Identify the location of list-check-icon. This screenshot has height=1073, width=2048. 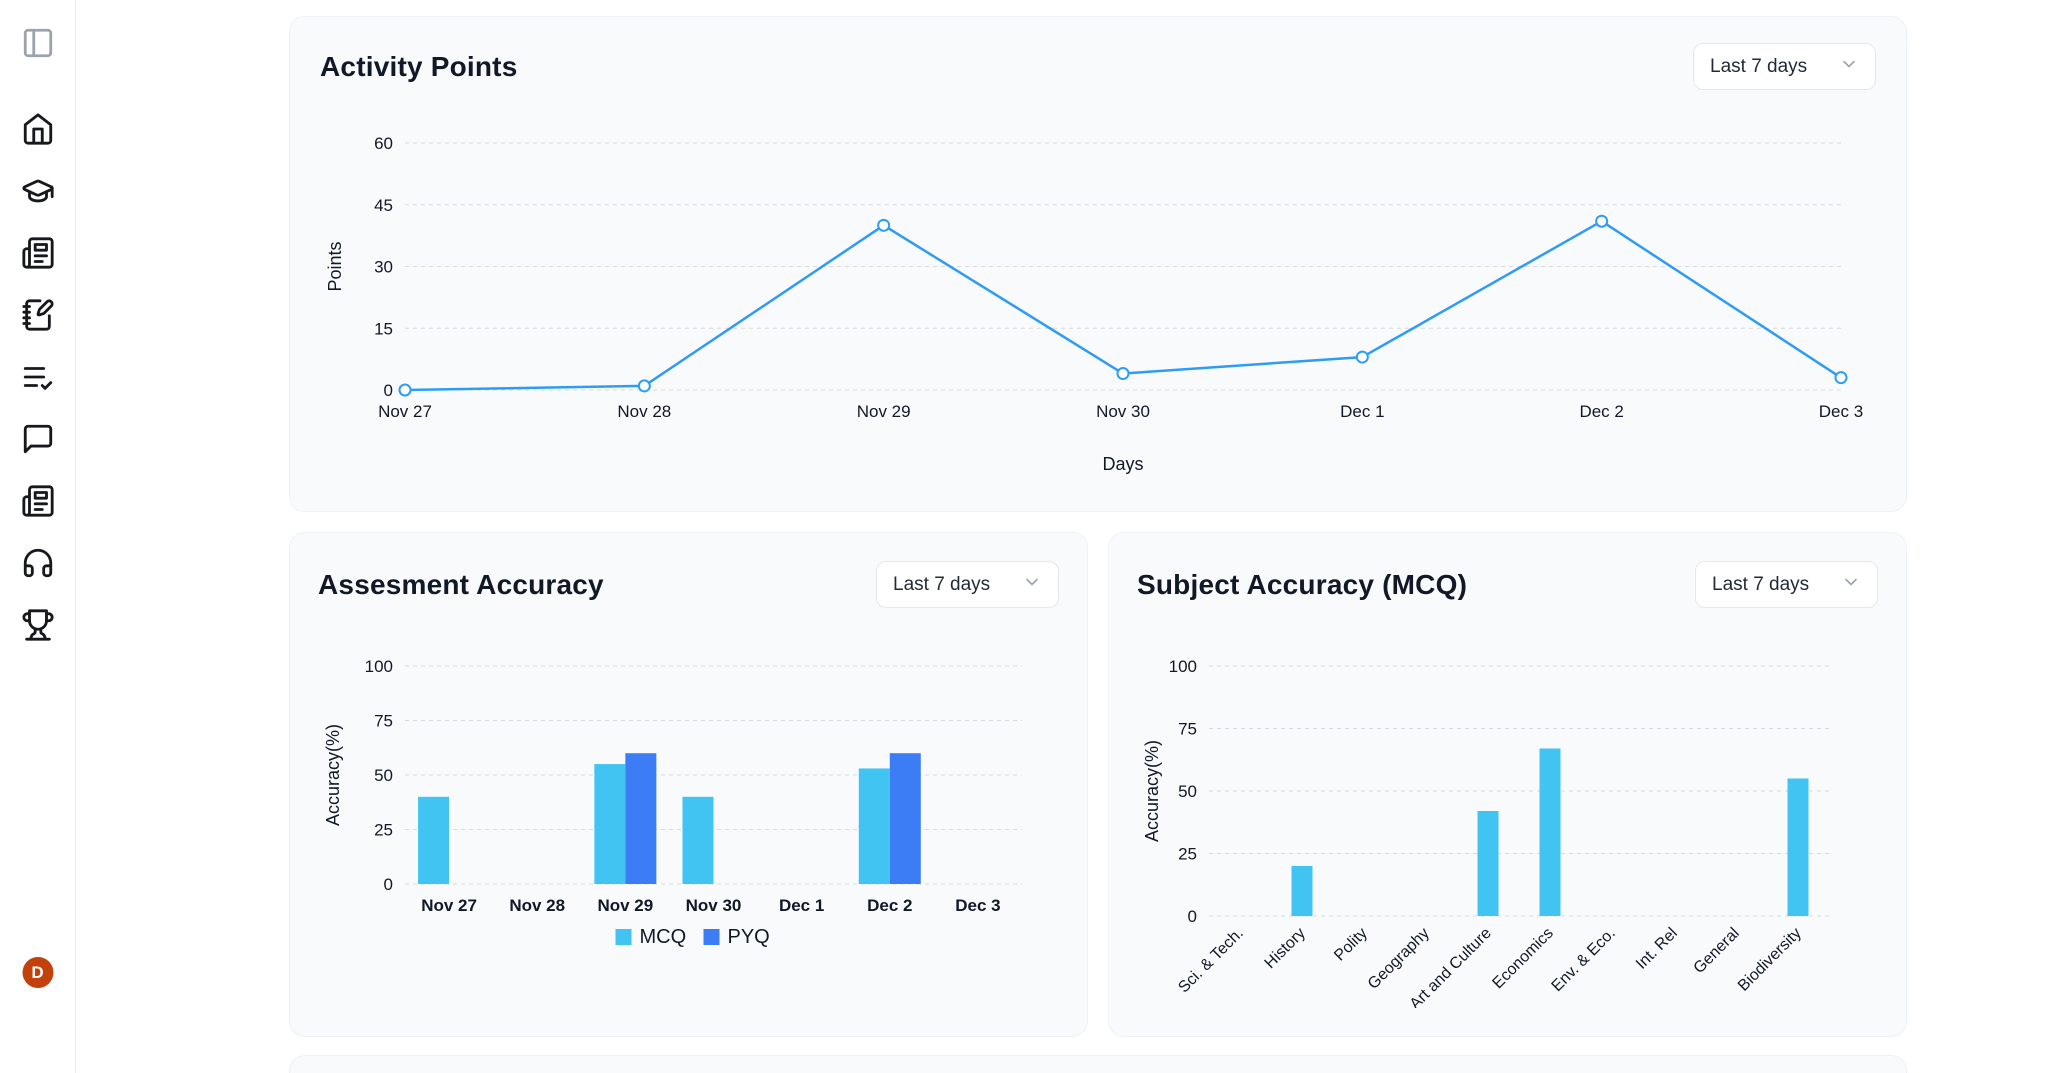
(38, 378).